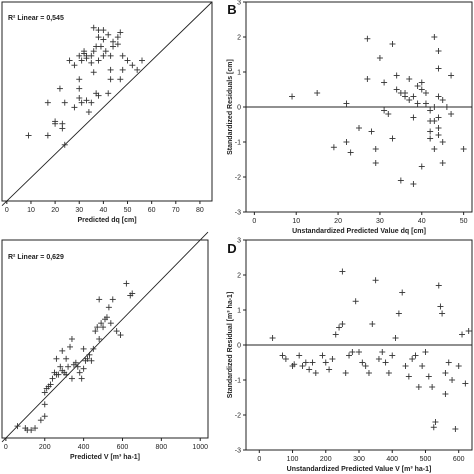  What do you see at coordinates (239, 311) in the screenshot?
I see `y-tick-label: 1` at bounding box center [239, 311].